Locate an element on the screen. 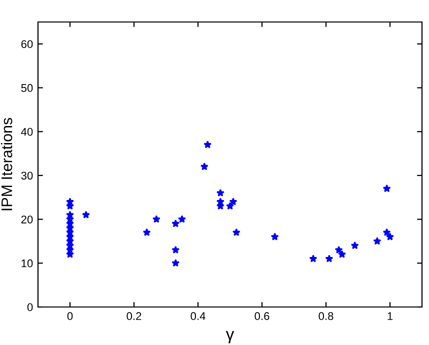 This screenshot has height=345, width=429. x-tick-label: 1 is located at coordinates (390, 316).